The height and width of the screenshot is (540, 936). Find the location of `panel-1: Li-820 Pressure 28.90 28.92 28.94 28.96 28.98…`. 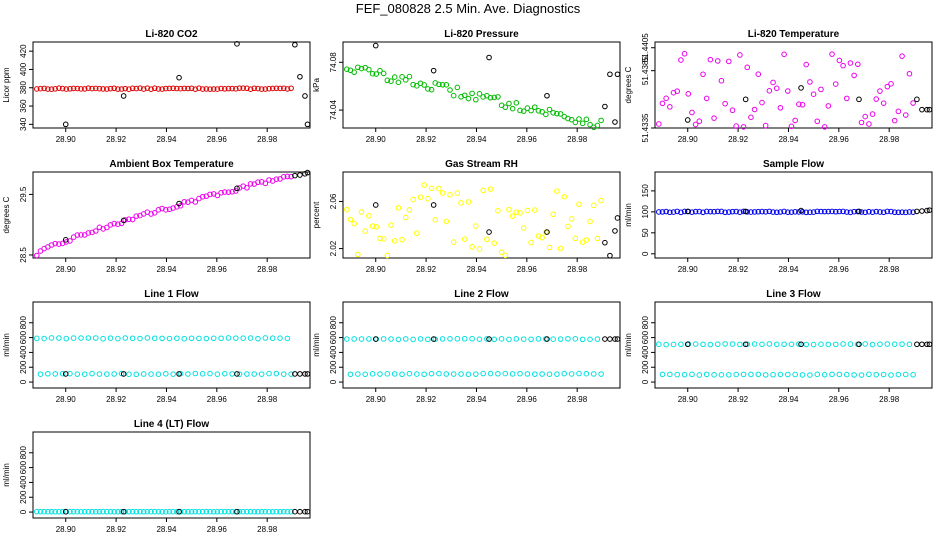

panel-1: Li-820 Pressure 28.90 28.92 28.94 28.96 28.98… is located at coordinates (466, 86).